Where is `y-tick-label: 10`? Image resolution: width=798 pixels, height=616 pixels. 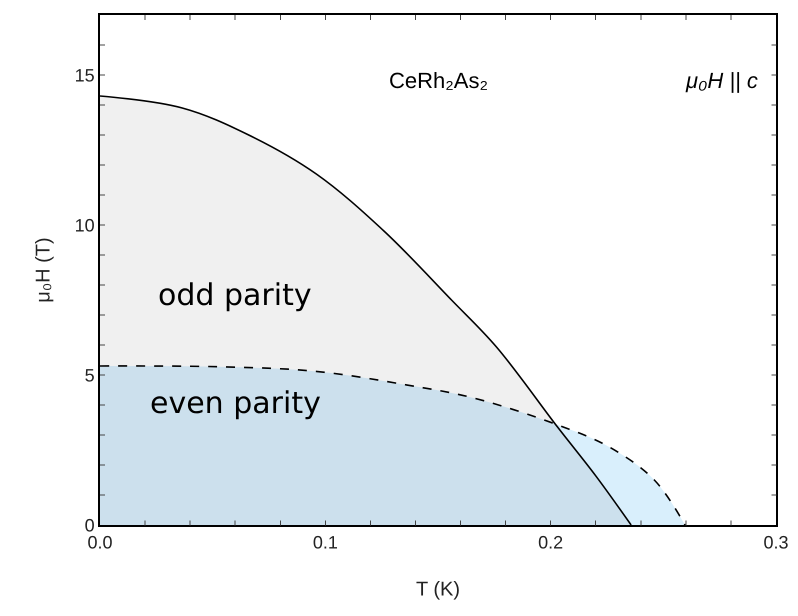
y-tick-label: 10 is located at coordinates (84, 225).